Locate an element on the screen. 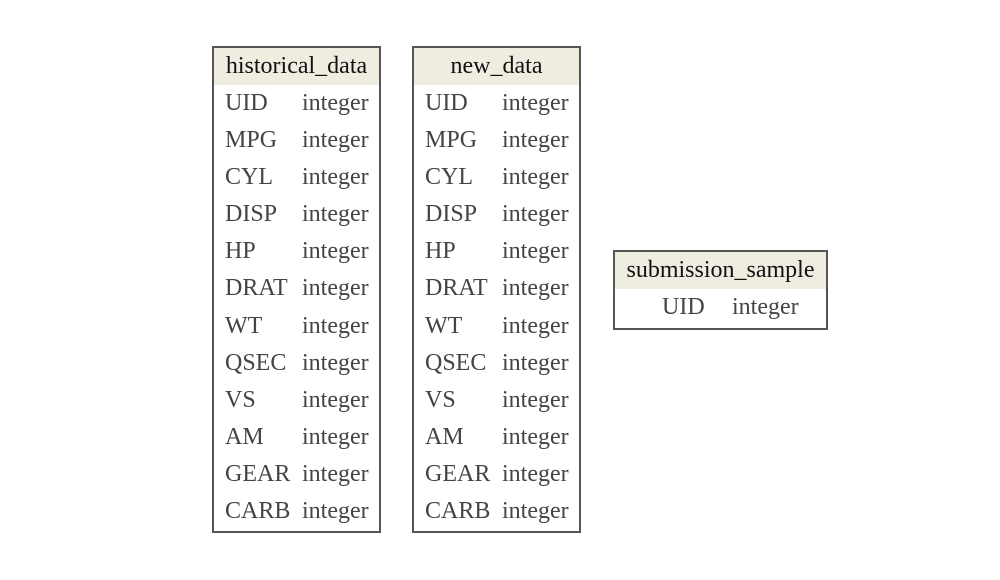  table-title: historical_data is located at coordinates (296, 66).